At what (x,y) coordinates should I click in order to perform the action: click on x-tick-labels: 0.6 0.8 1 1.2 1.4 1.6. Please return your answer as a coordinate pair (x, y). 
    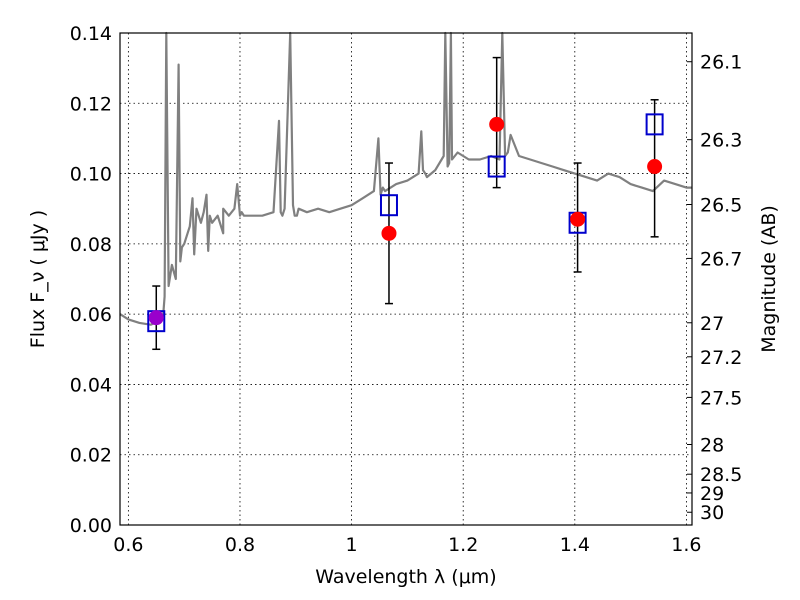
    Looking at the image, I should click on (407, 545).